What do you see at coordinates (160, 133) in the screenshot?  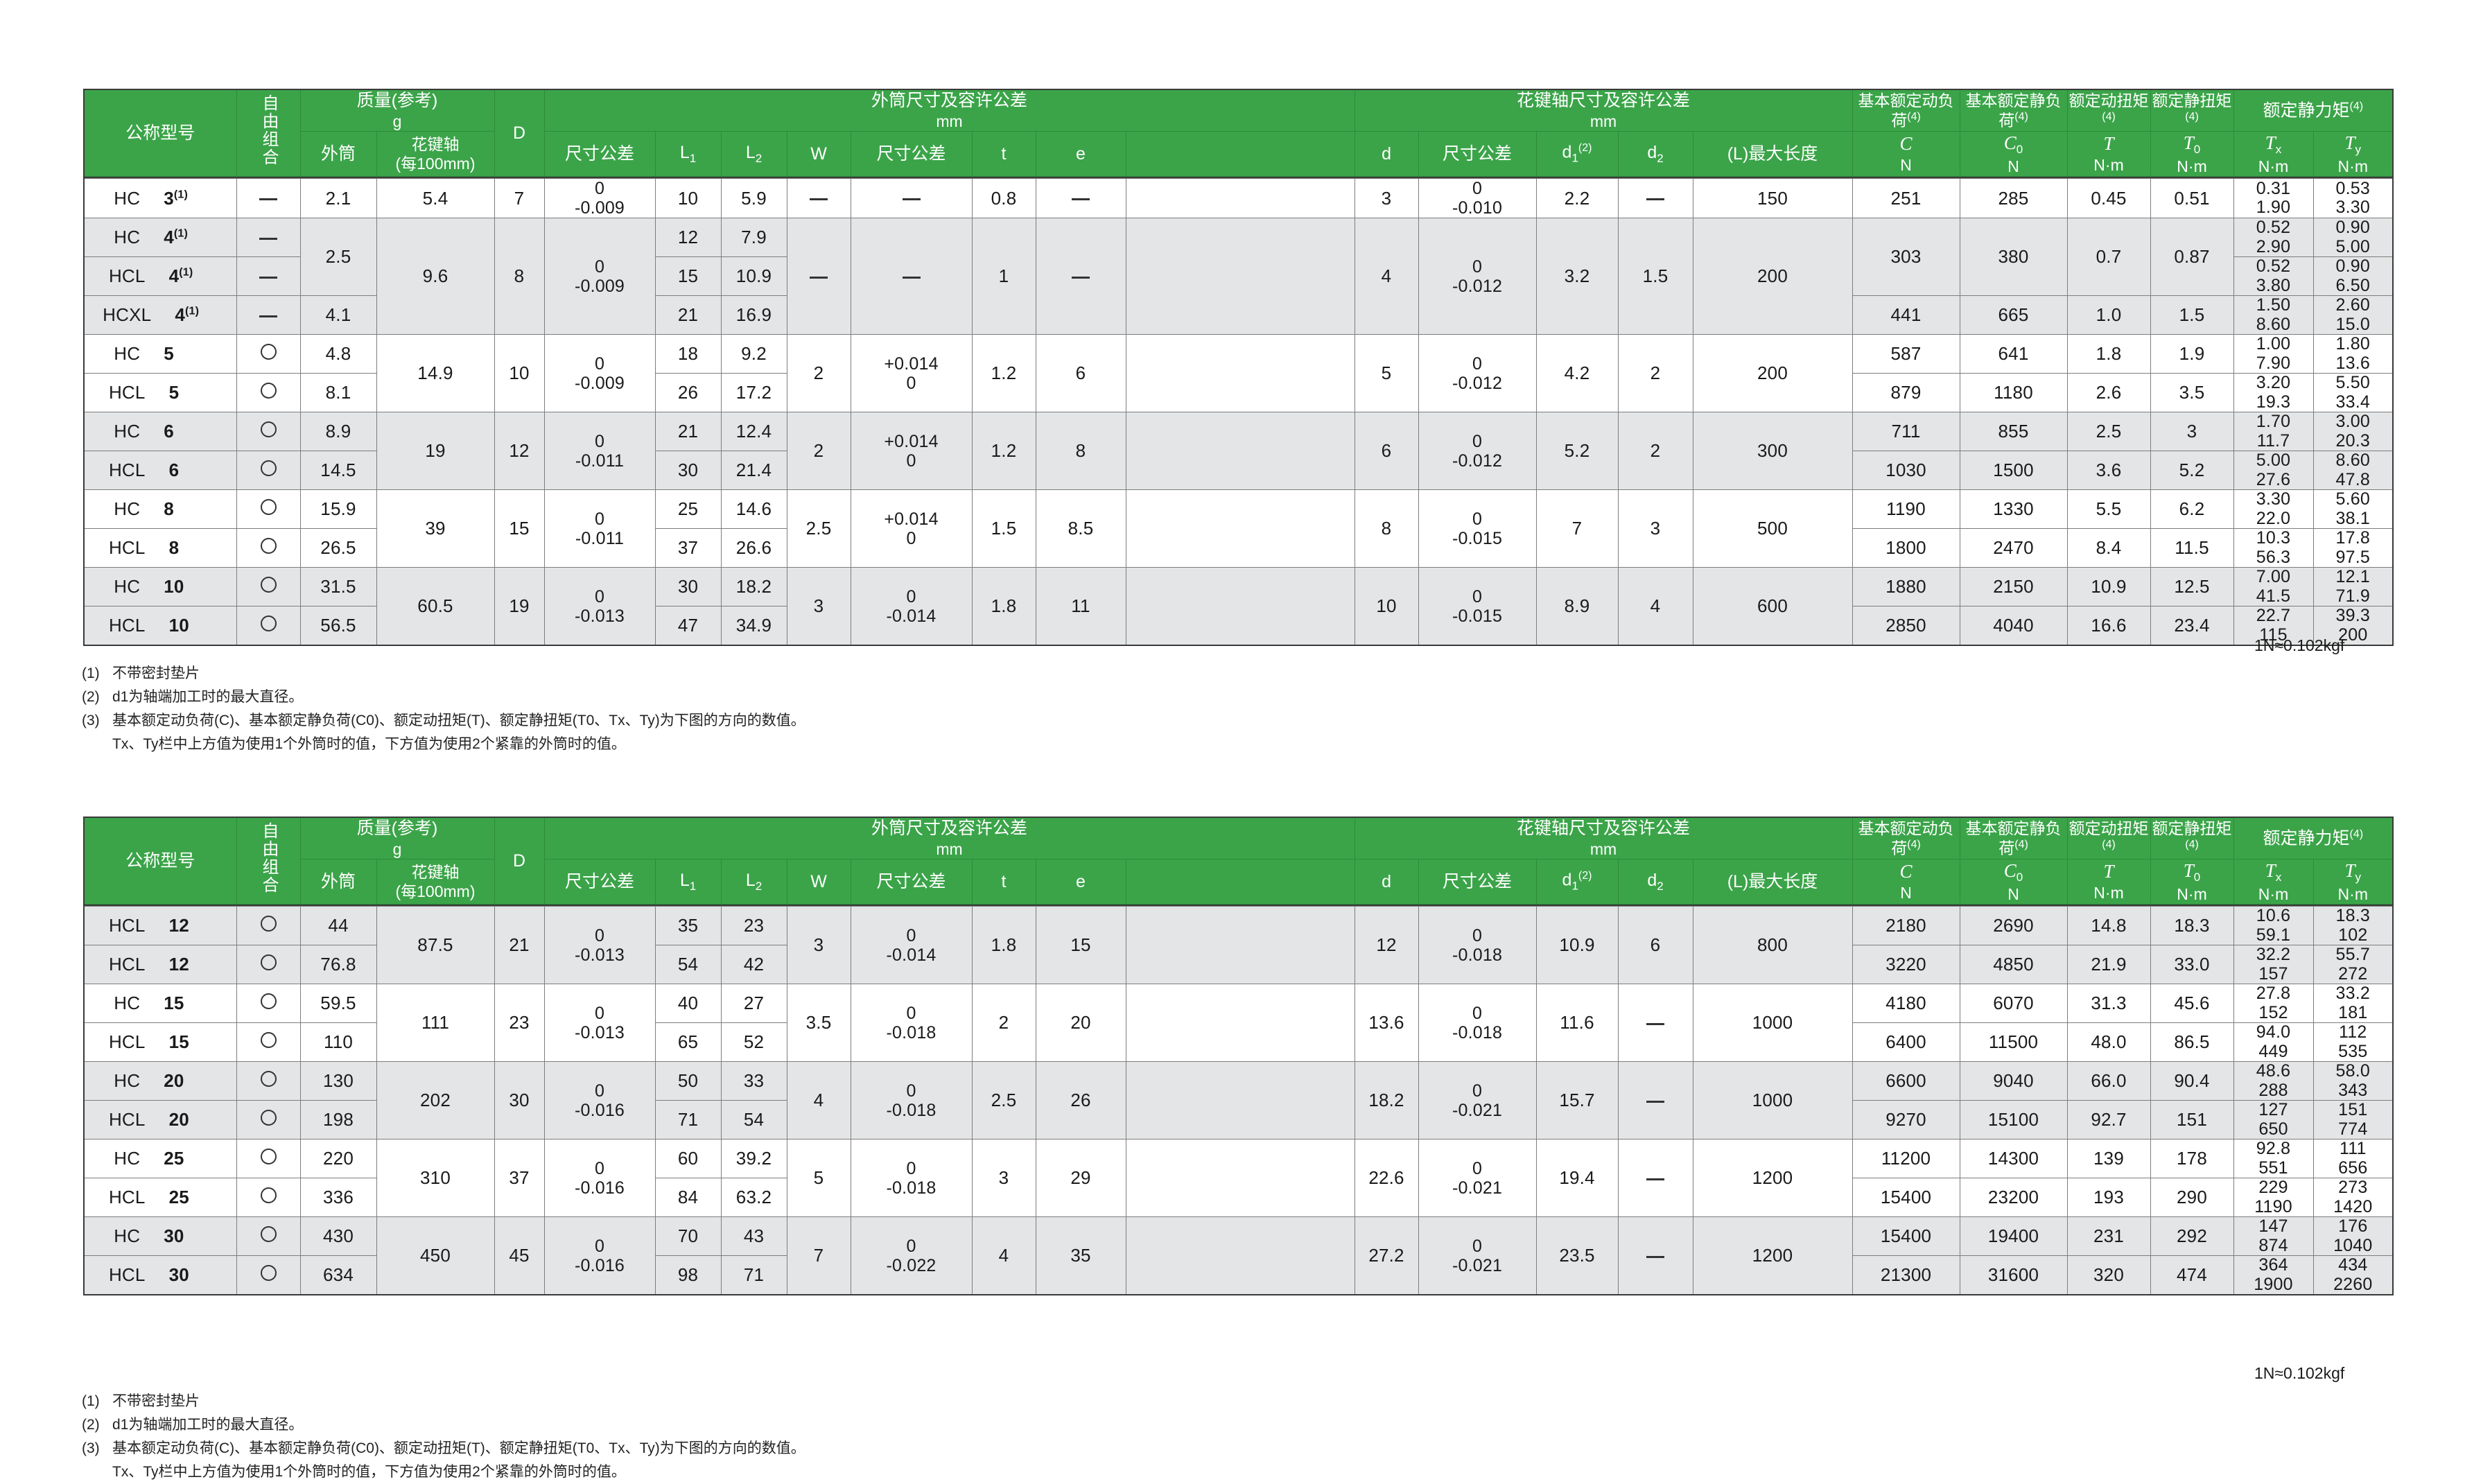 I see `col-model: 公称型号` at bounding box center [160, 133].